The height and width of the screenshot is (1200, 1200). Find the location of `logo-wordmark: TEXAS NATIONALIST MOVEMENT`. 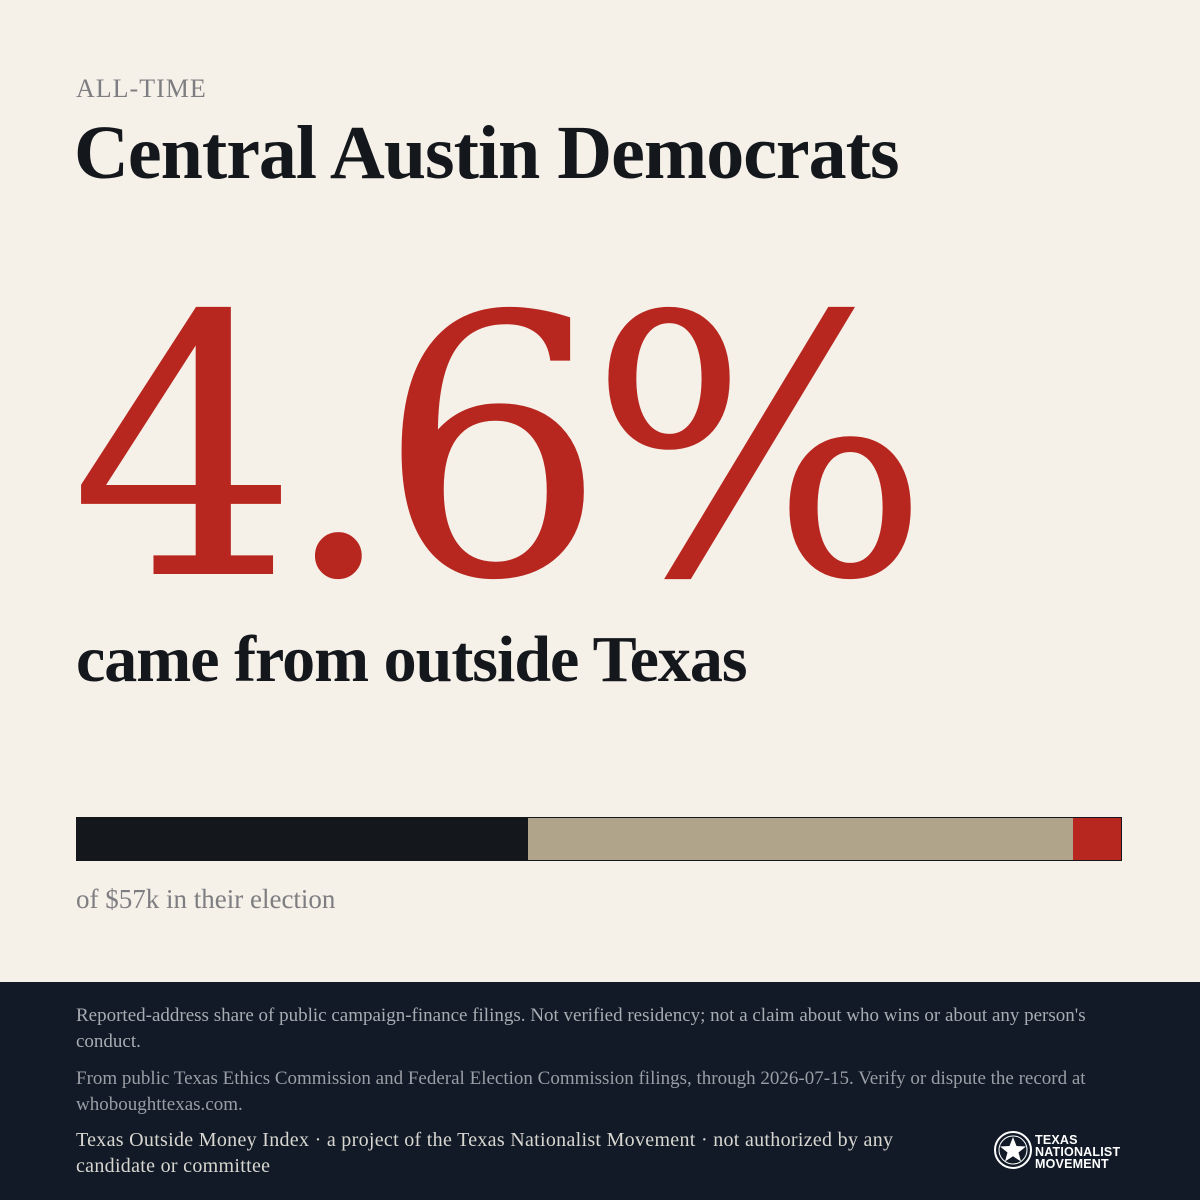

logo-wordmark: TEXAS NATIONALIST MOVEMENT is located at coordinates (1078, 1152).